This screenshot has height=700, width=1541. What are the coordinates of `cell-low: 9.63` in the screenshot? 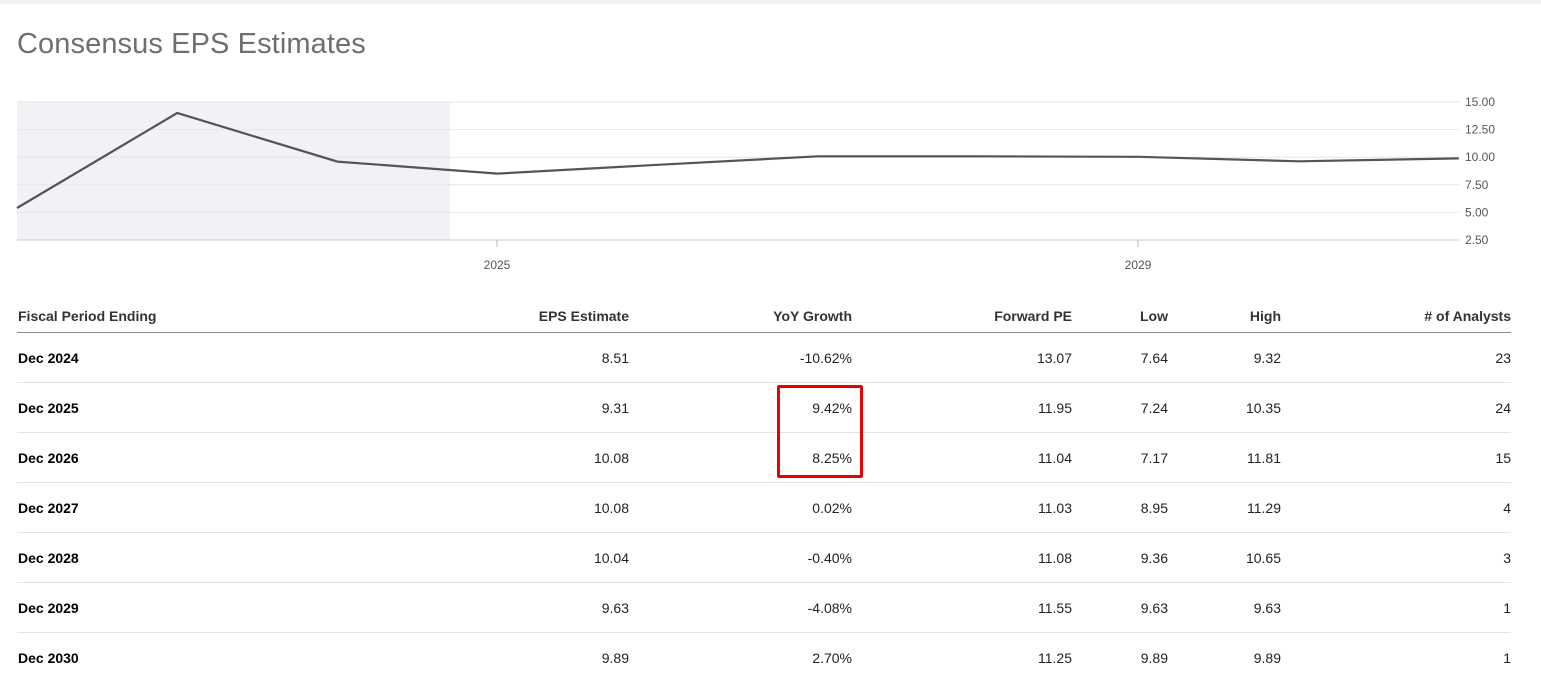 It's located at (1120, 607).